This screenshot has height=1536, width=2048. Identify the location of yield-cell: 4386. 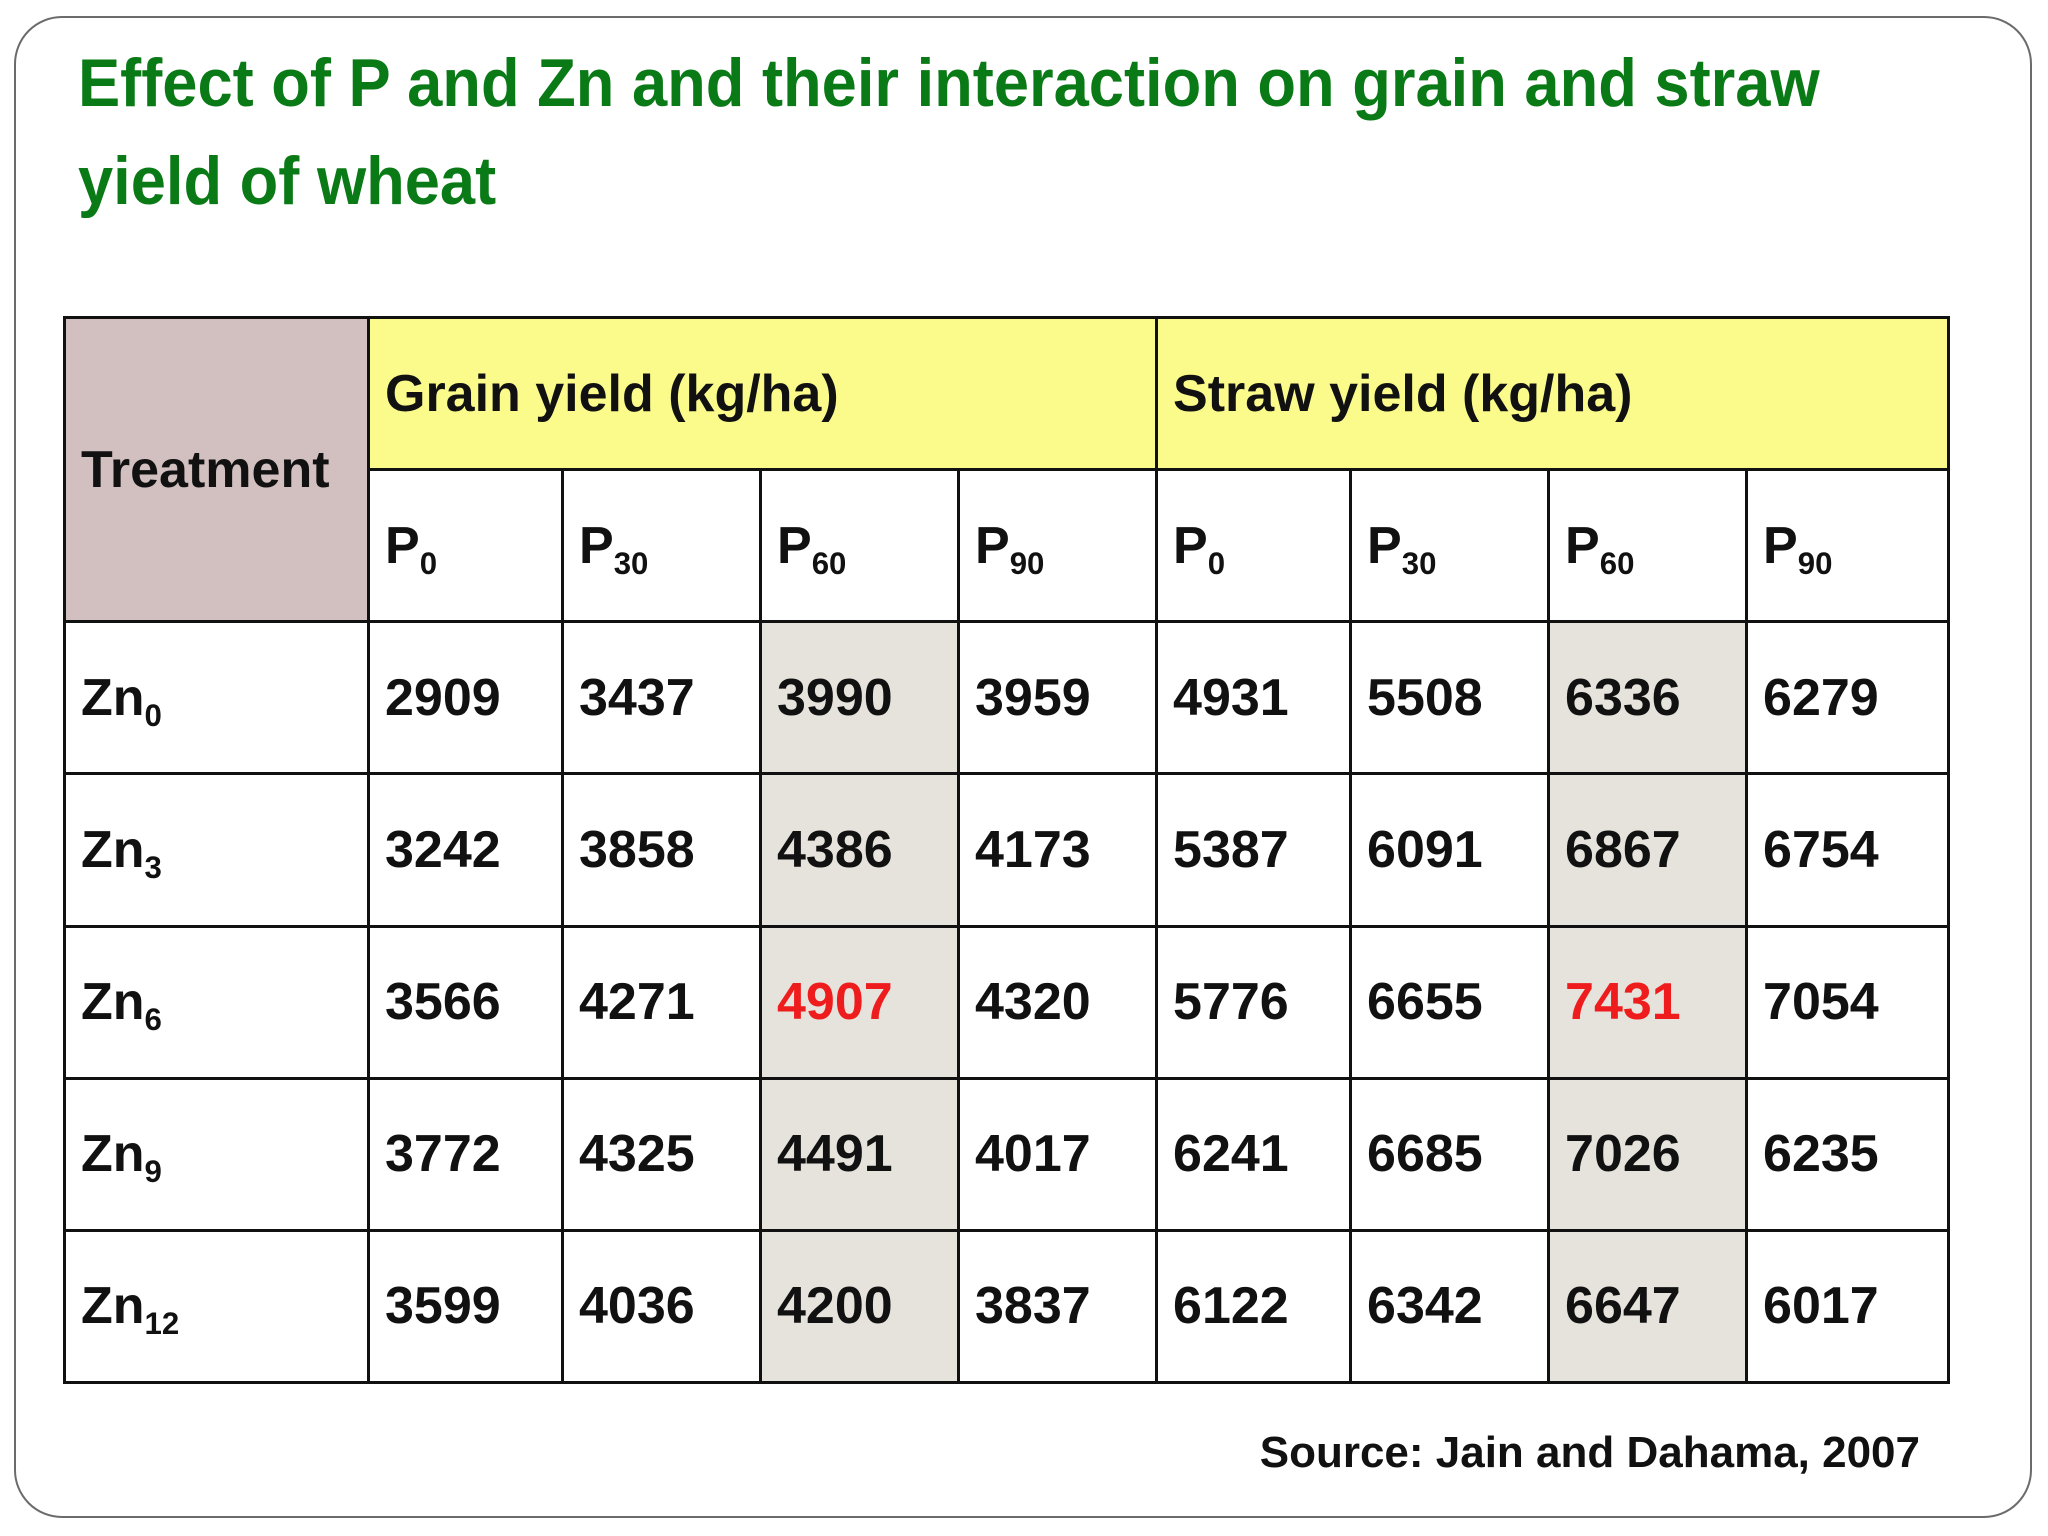
(859, 850).